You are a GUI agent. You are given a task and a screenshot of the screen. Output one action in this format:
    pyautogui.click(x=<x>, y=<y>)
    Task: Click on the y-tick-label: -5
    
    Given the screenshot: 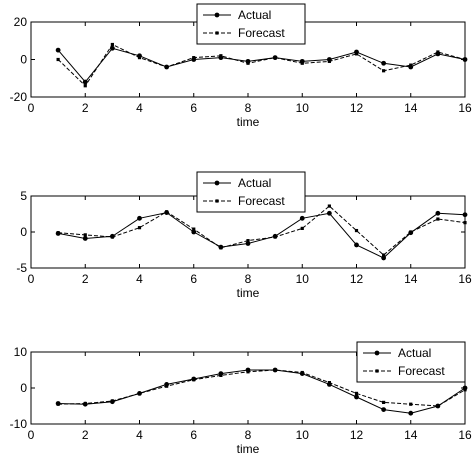 What is the action you would take?
    pyautogui.click(x=21, y=268)
    